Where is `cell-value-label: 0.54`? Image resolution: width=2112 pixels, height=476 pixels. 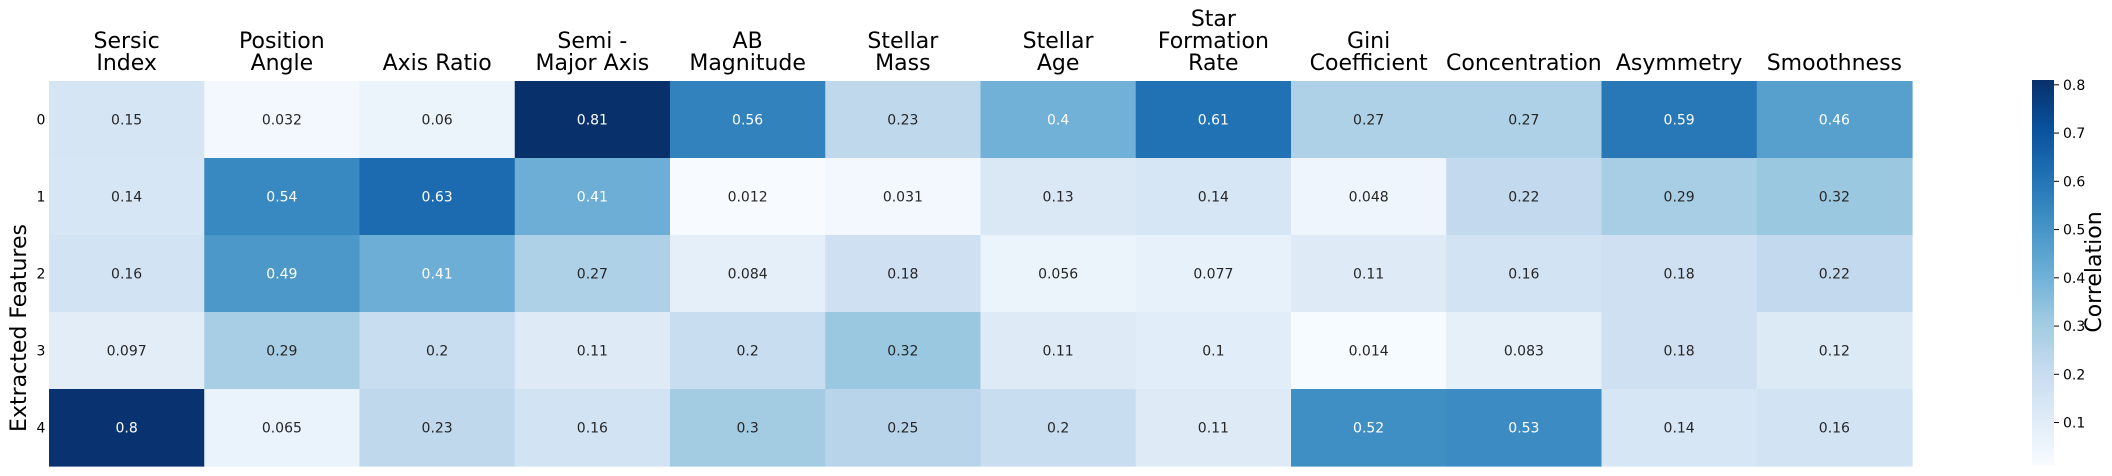
cell-value-label: 0.54 is located at coordinates (281, 198).